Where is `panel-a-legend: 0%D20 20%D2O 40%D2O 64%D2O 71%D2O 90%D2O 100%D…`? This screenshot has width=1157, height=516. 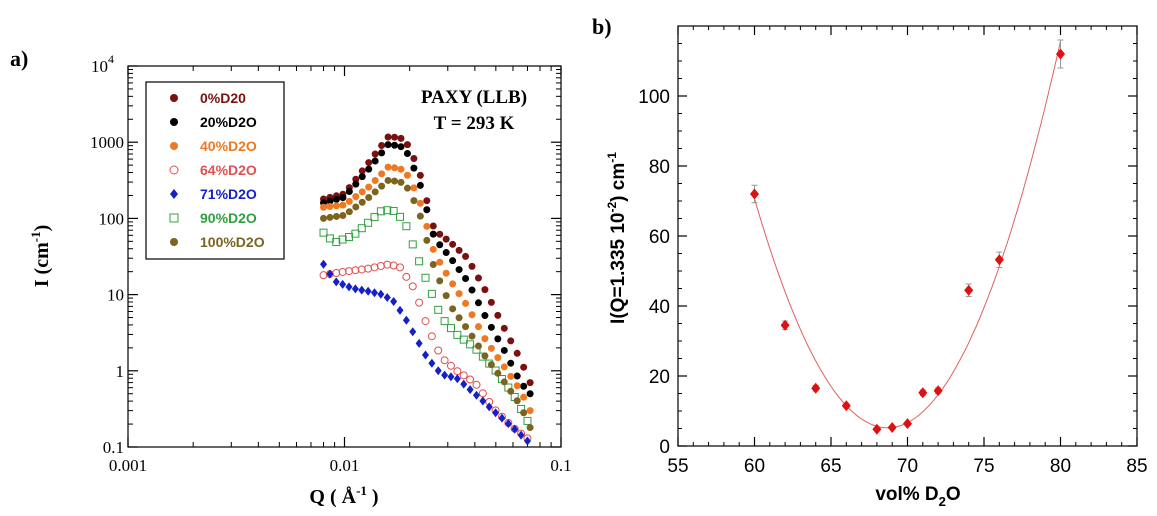
panel-a-legend: 0%D20 20%D2O 40%D2O 64%D2O 71%D2O 90%D2O 100%D… is located at coordinates (215, 170).